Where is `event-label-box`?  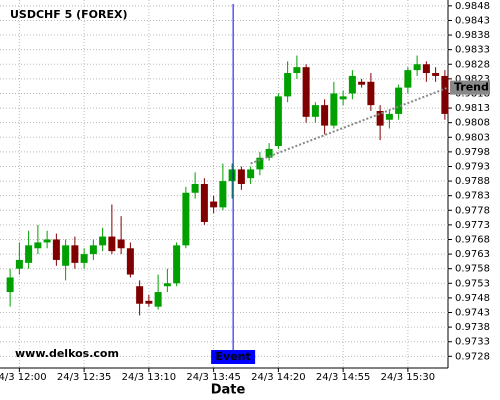
event-label-box is located at coordinates (233, 357).